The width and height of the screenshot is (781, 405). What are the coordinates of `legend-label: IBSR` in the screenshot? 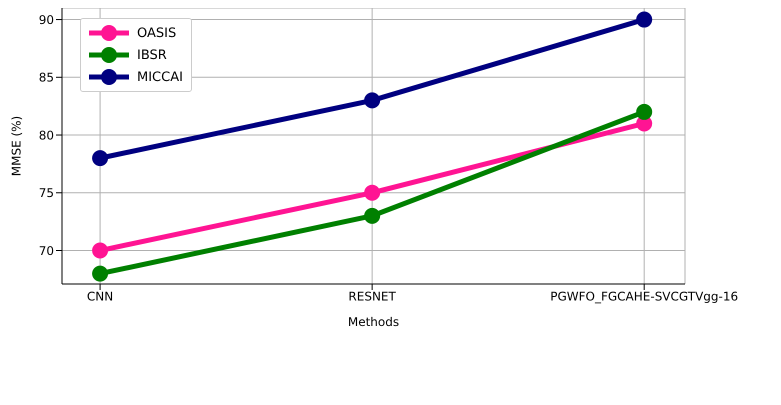 It's located at (152, 55).